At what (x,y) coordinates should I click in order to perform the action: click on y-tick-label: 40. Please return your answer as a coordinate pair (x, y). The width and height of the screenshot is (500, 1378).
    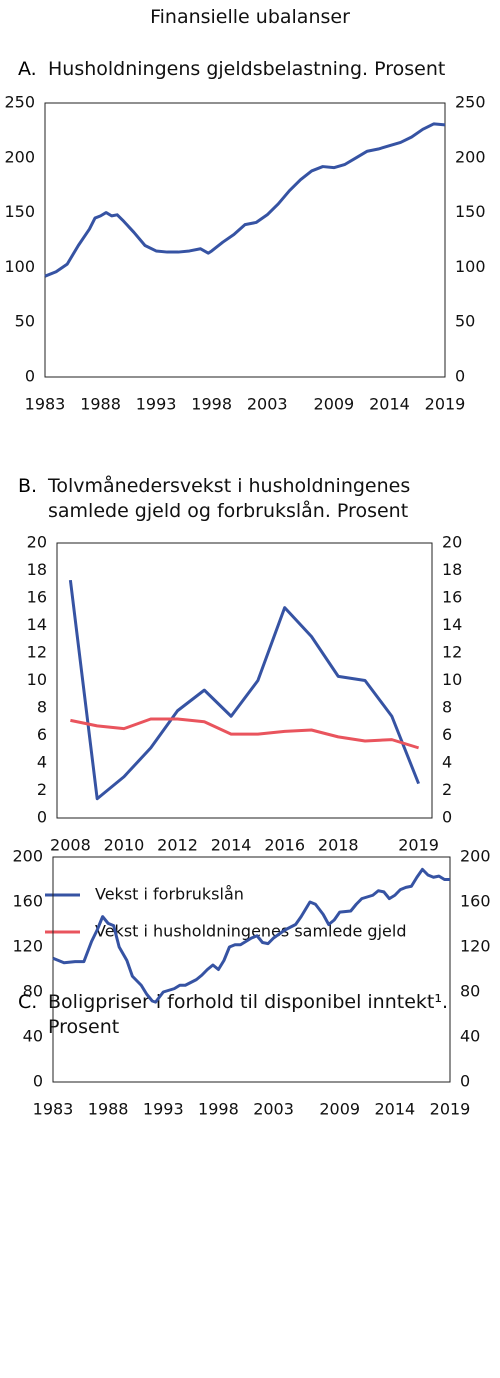
    Looking at the image, I should click on (33, 1036).